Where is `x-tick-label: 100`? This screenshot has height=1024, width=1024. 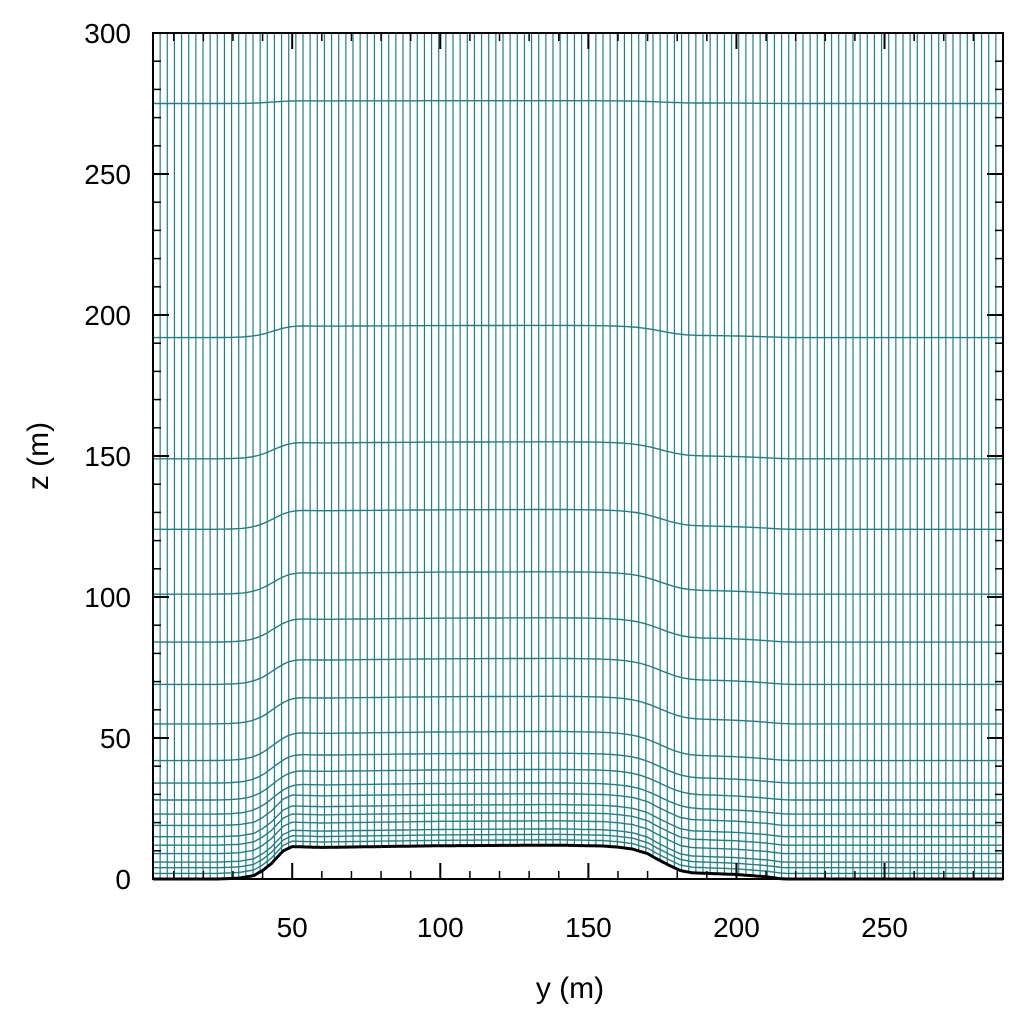 x-tick-label: 100 is located at coordinates (440, 927).